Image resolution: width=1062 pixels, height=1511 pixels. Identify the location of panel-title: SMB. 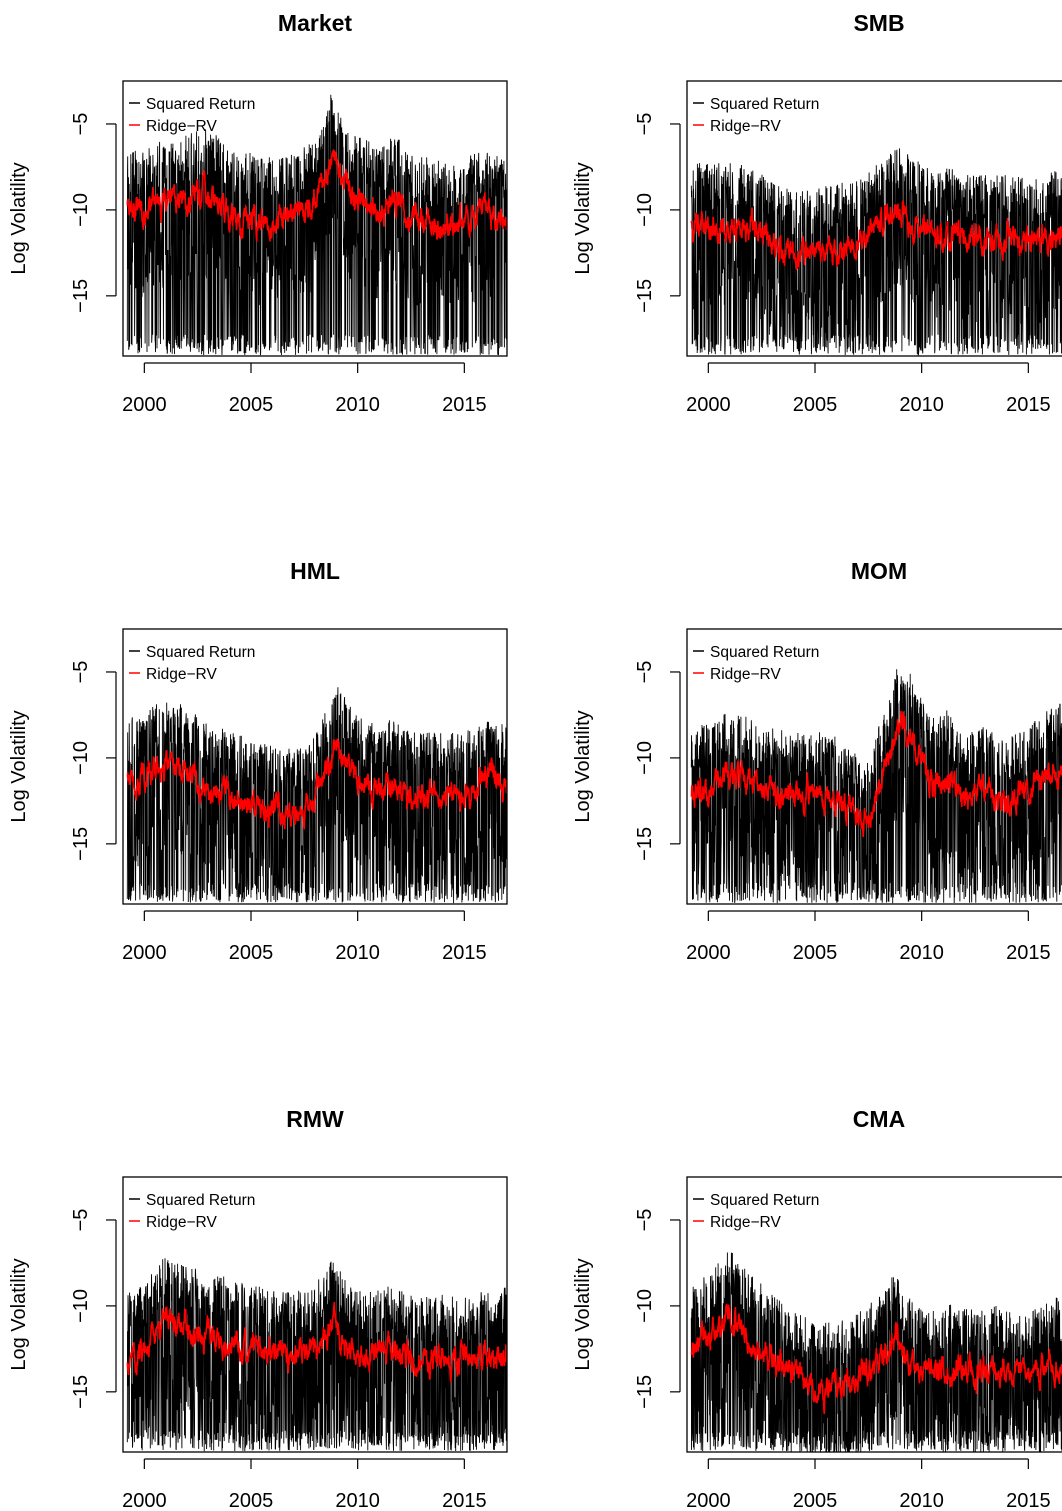
(878, 23).